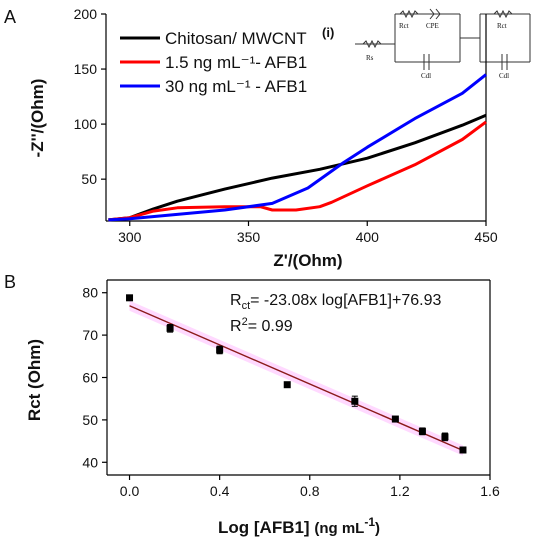  I want to click on y-tick-label: 80, so click(90, 293).